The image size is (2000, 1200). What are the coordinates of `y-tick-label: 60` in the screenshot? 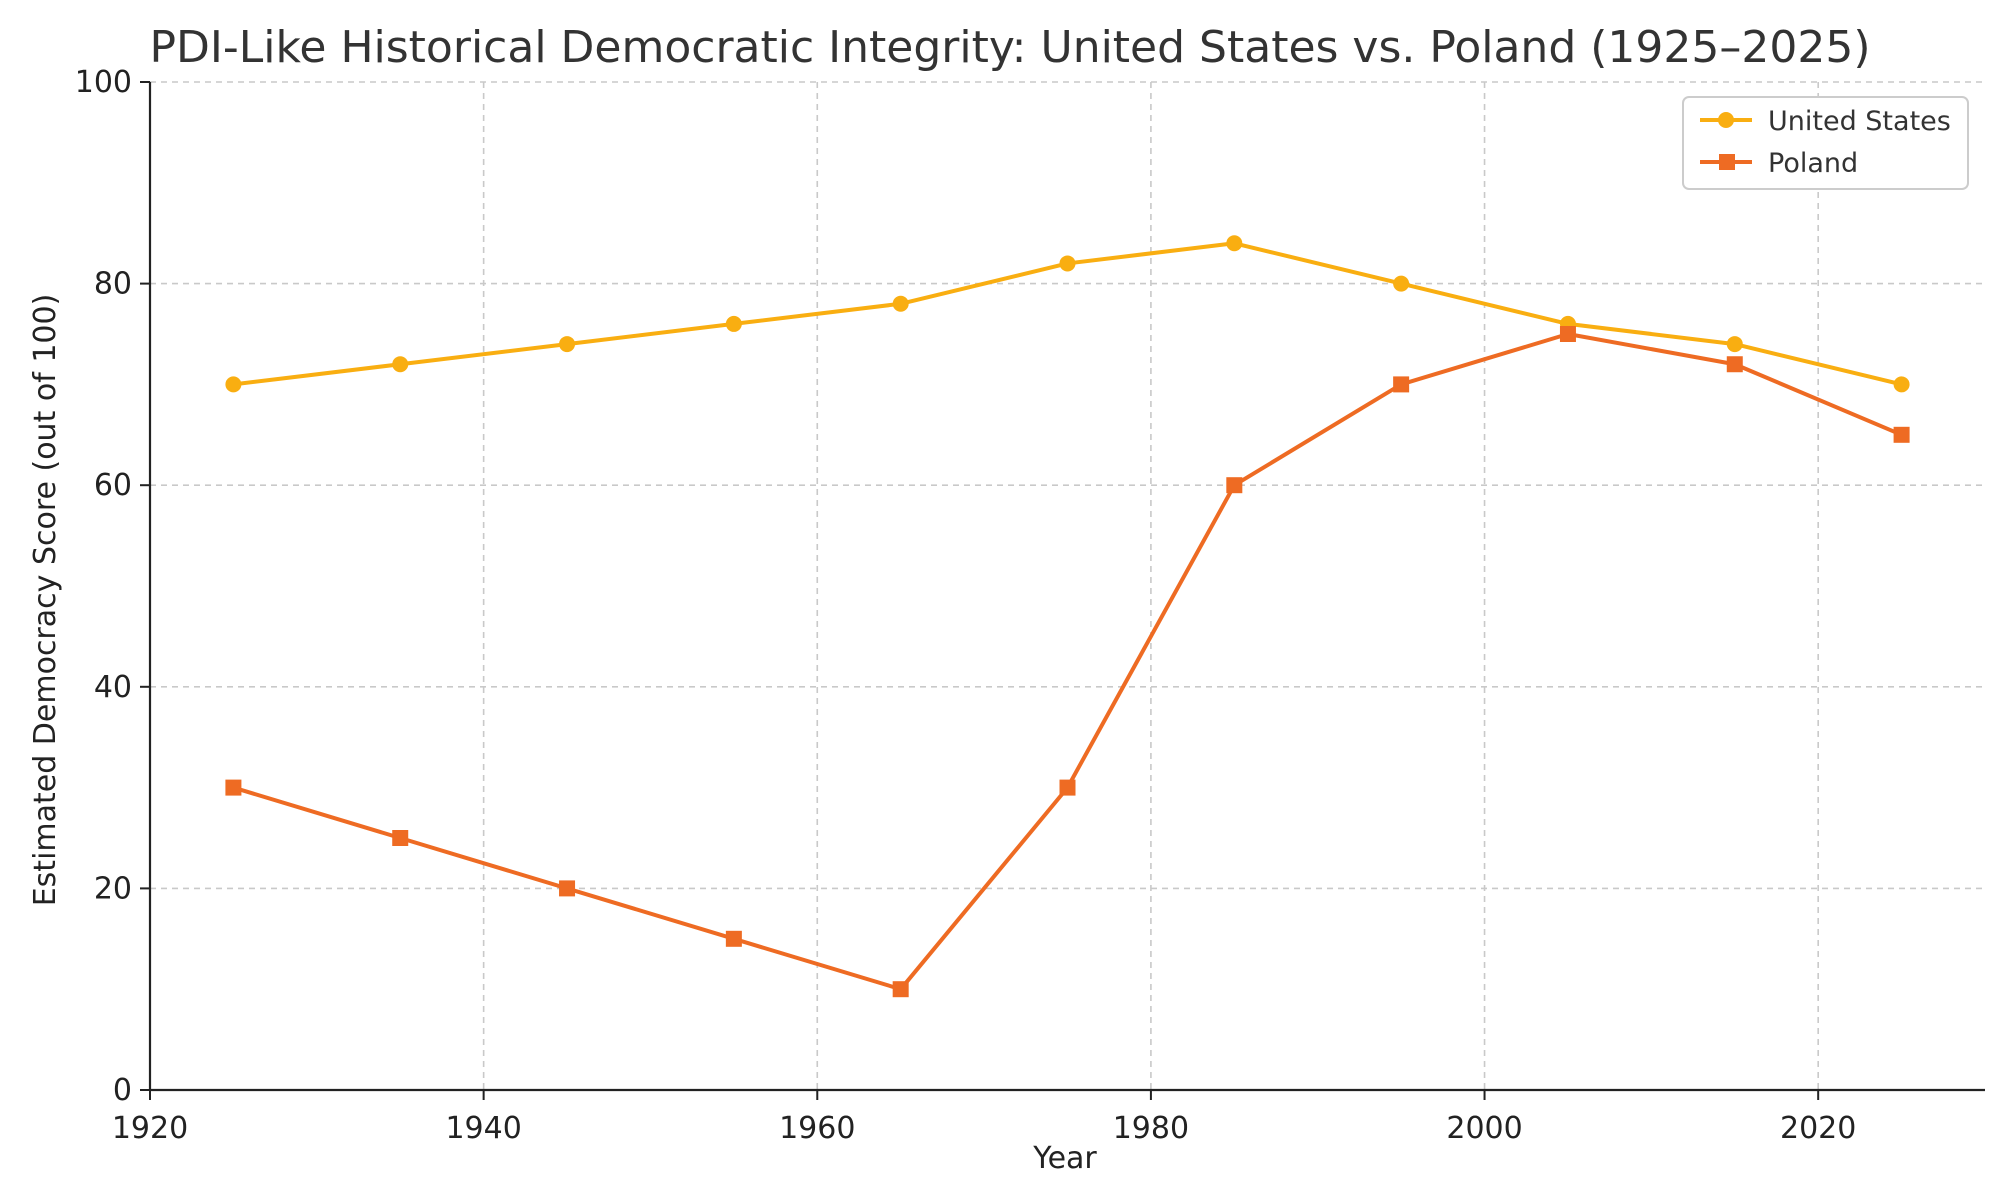 It's located at (113, 485).